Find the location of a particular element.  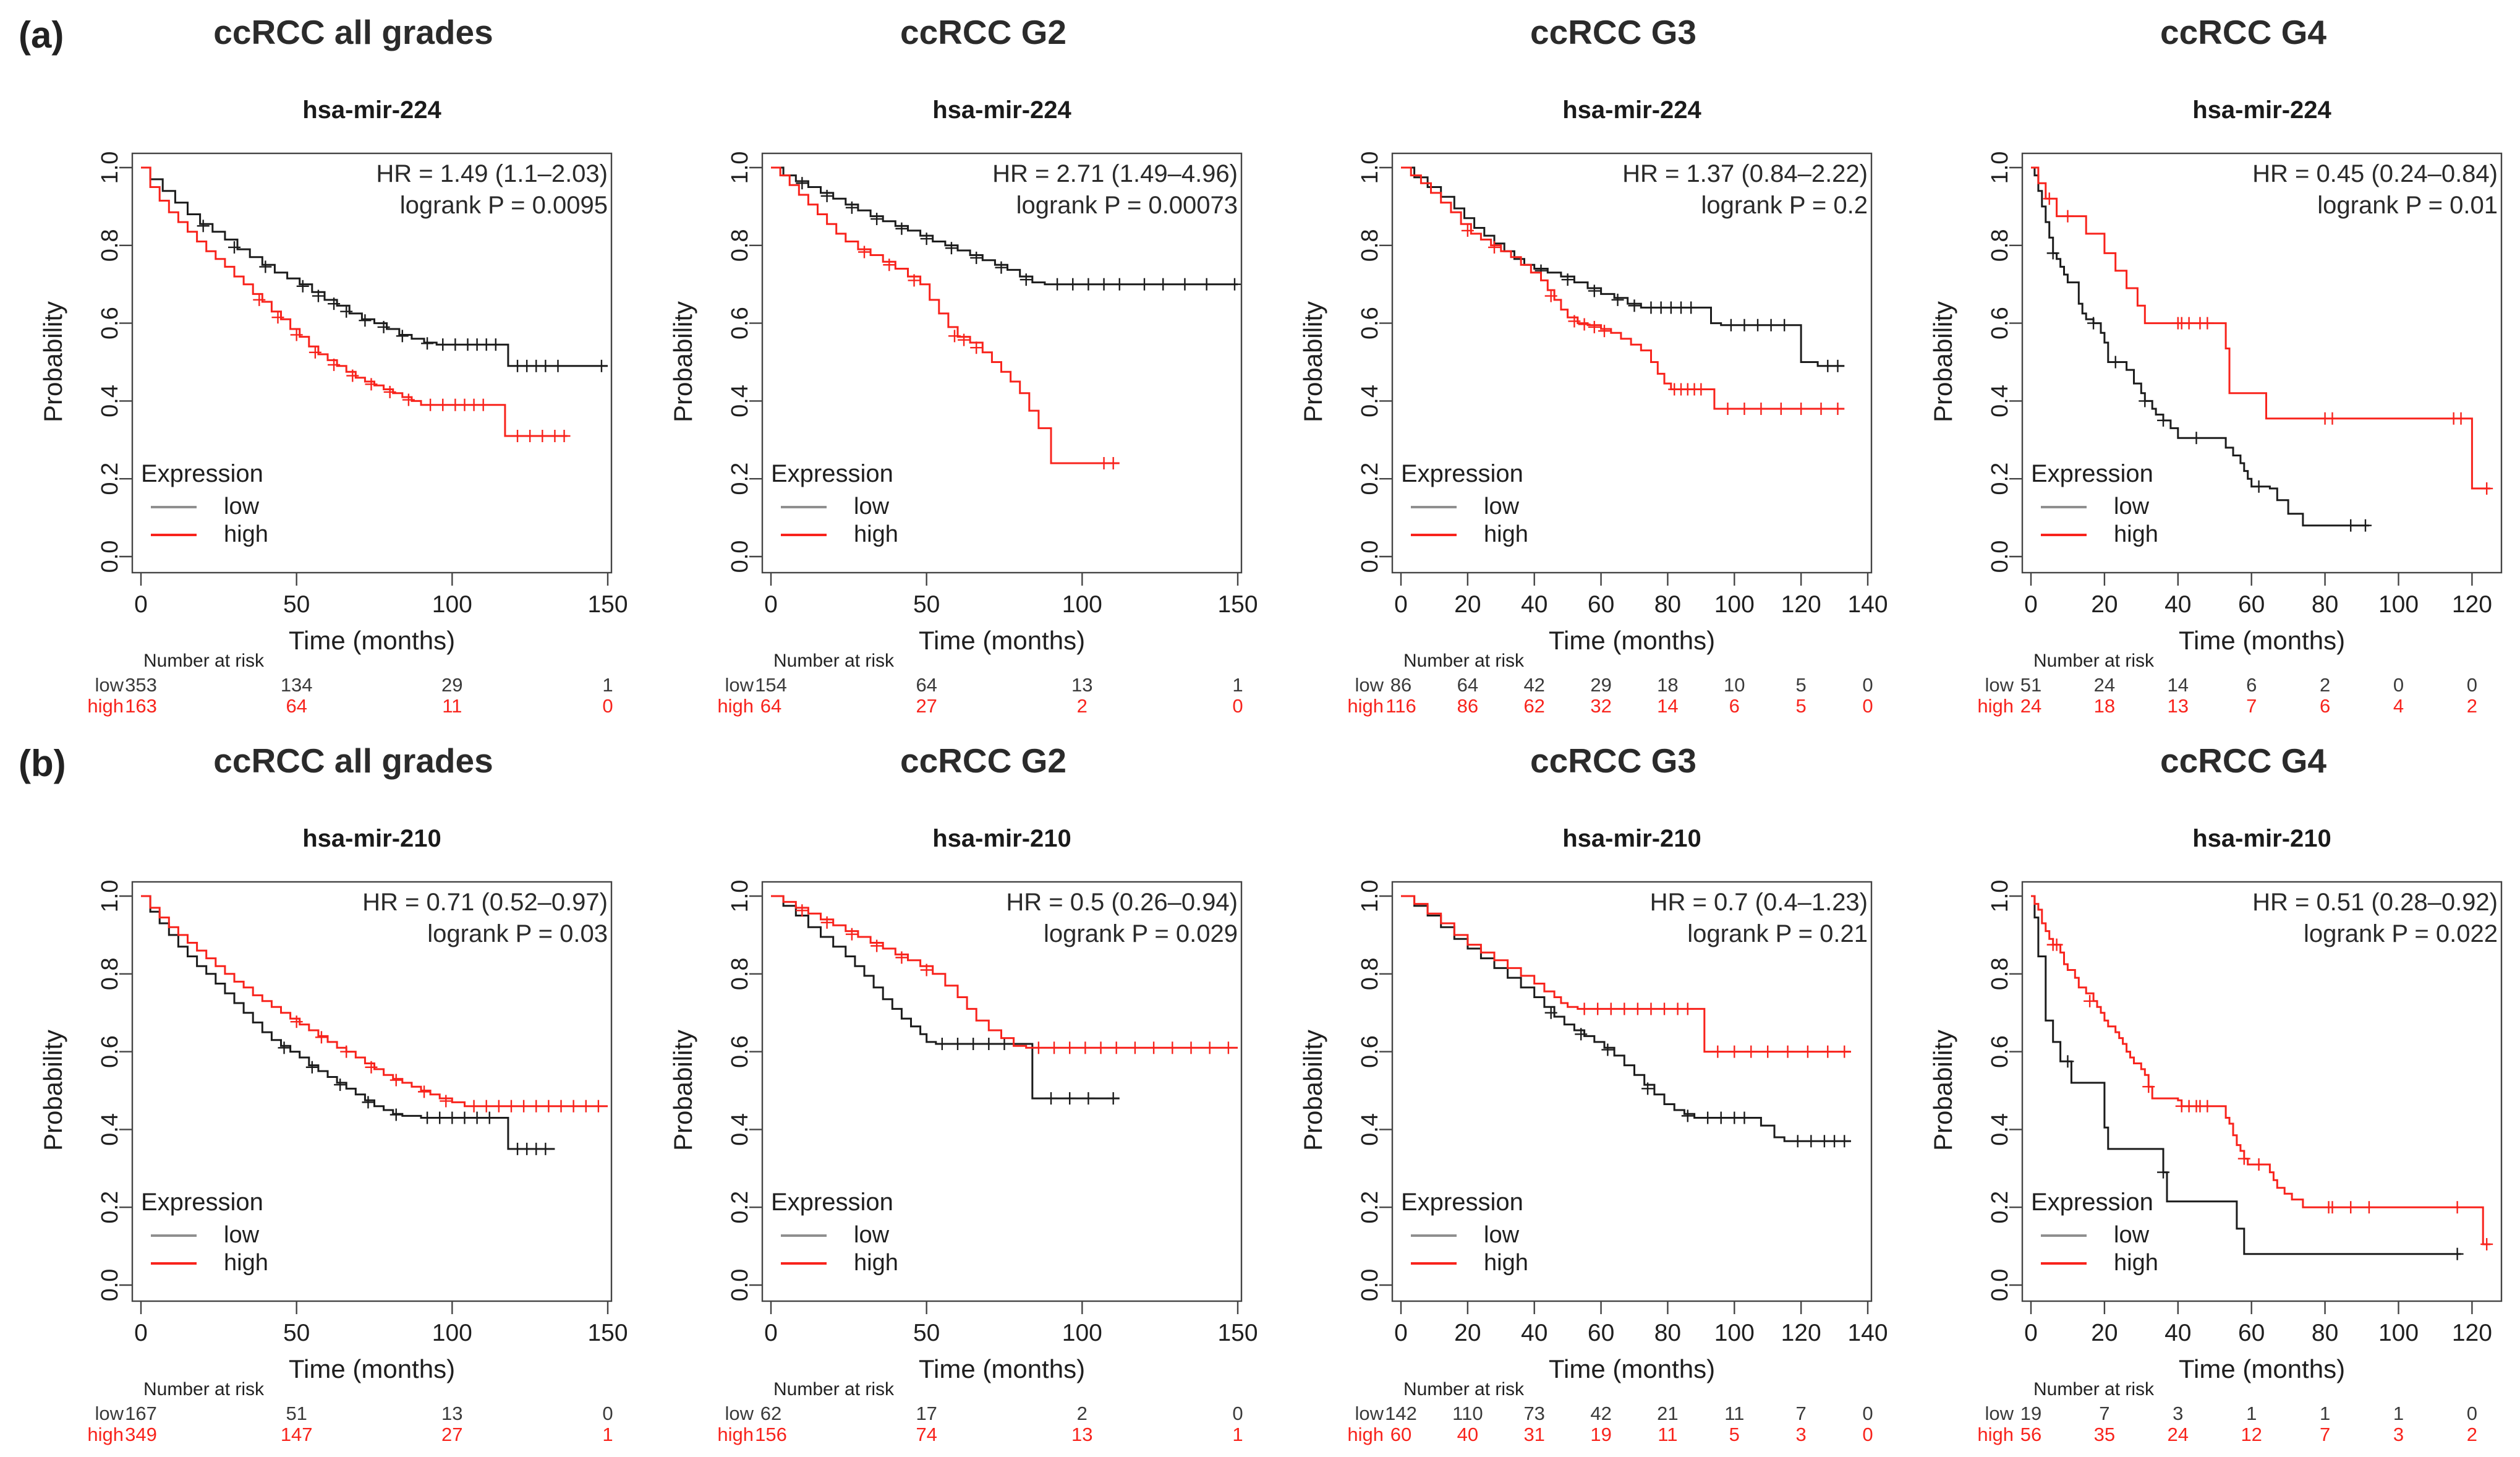

panel-subtitle: hsa-mir-210 is located at coordinates (2261, 838).